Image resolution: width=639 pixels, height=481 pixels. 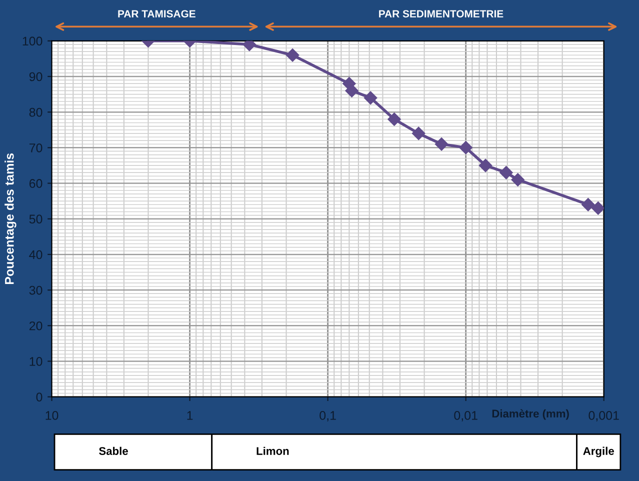 What do you see at coordinates (466, 416) in the screenshot?
I see `x-tick-label: 0,01` at bounding box center [466, 416].